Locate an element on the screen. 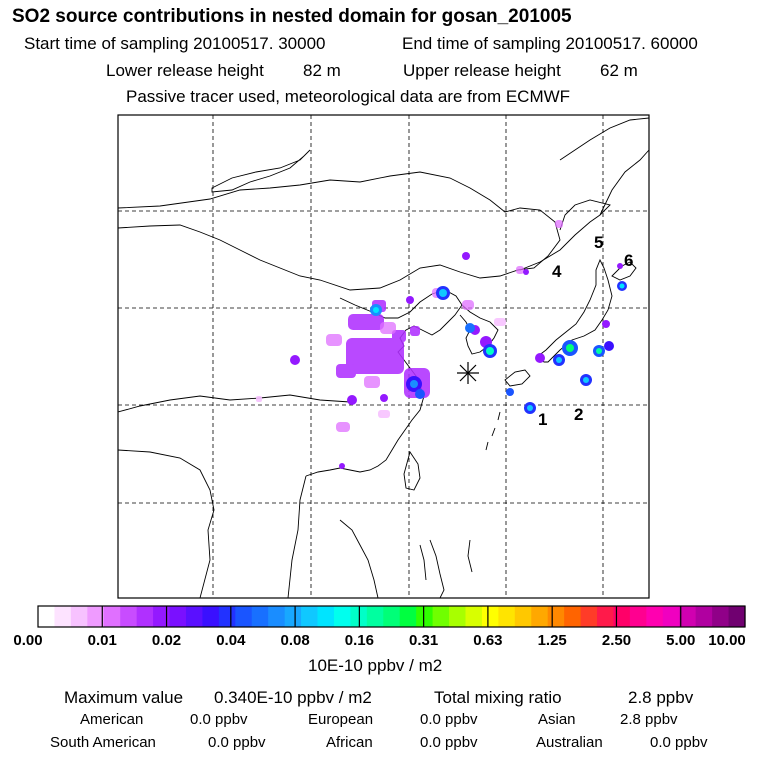 The image size is (768, 768). lower-release-label: Lower release height is located at coordinates (185, 70).